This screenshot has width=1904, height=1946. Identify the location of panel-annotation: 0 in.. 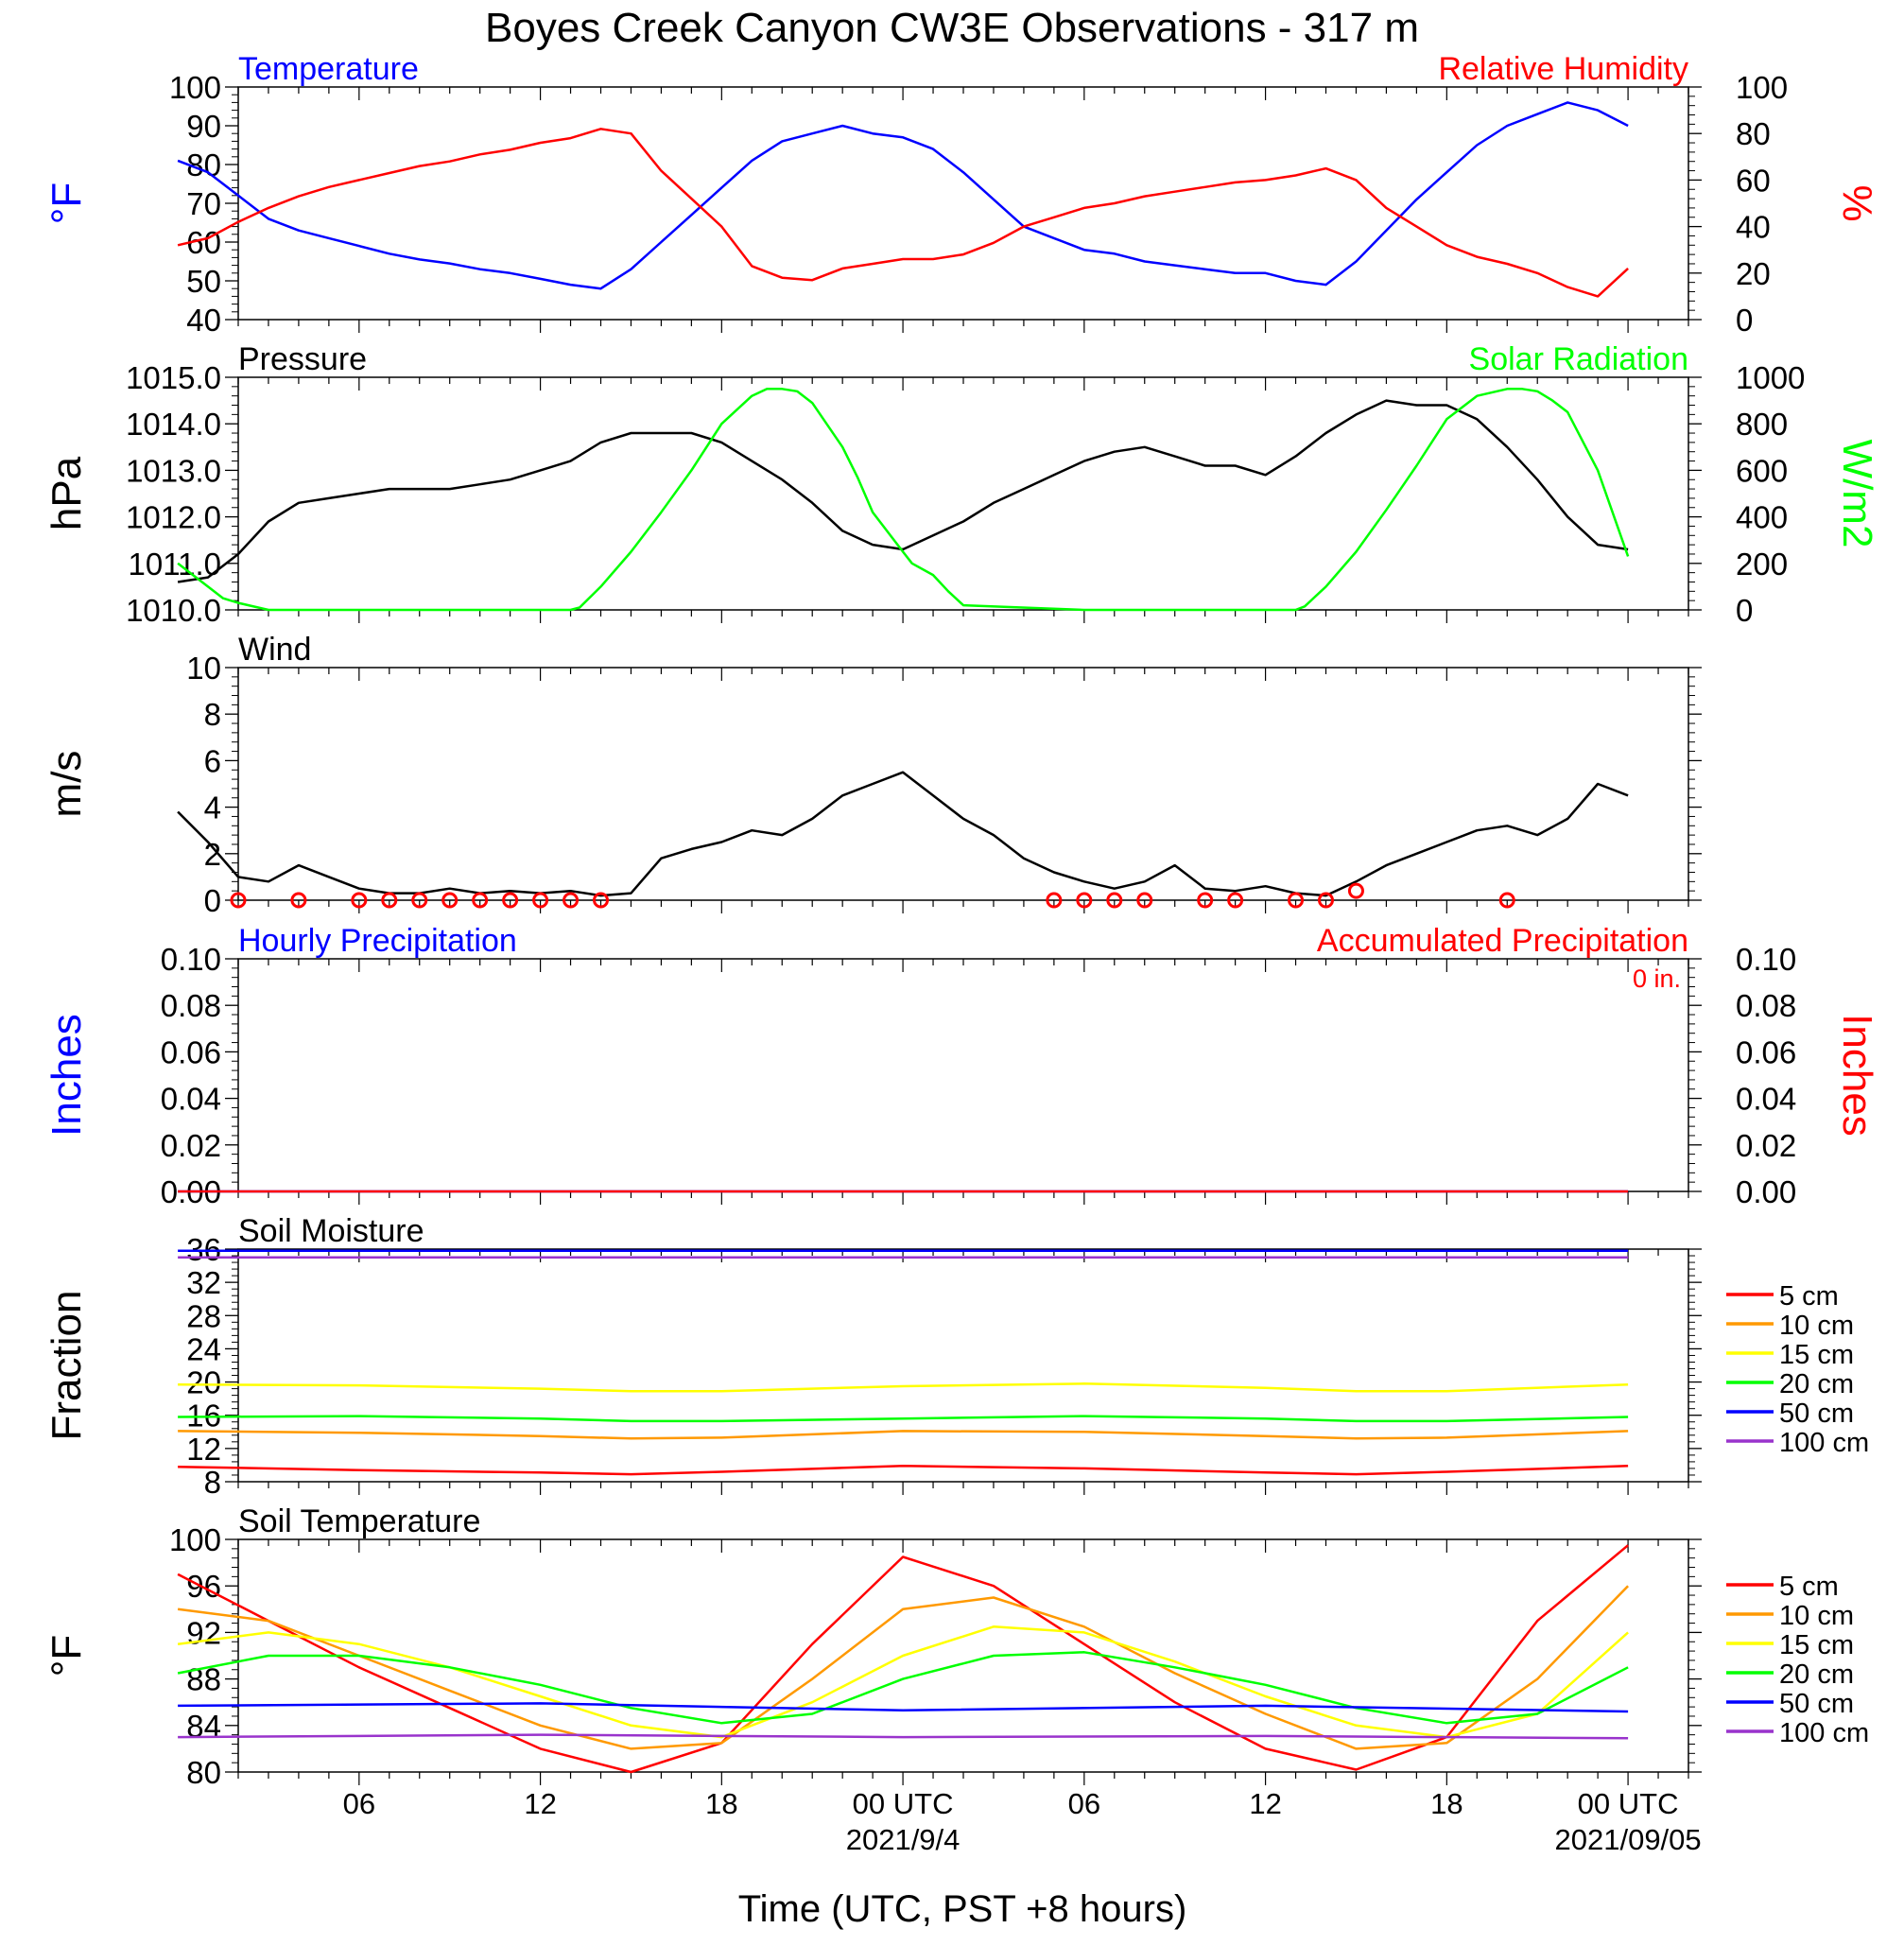
(1657, 979).